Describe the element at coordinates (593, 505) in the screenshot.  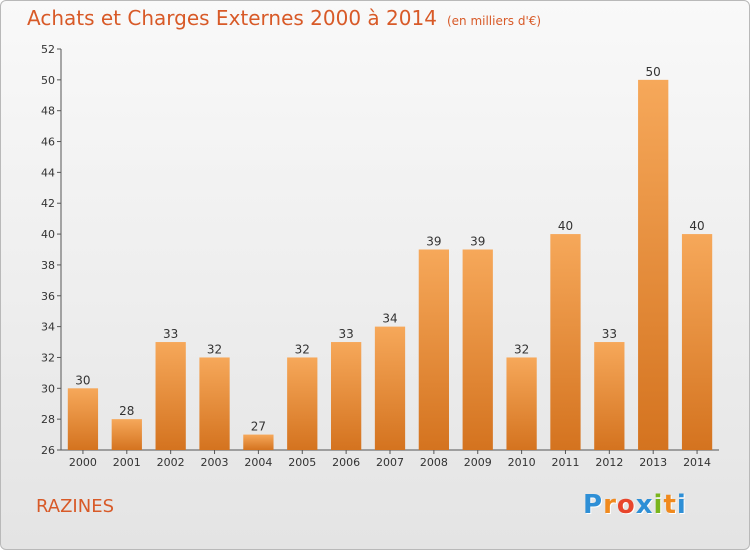
I see `logo-letter: P` at that location.